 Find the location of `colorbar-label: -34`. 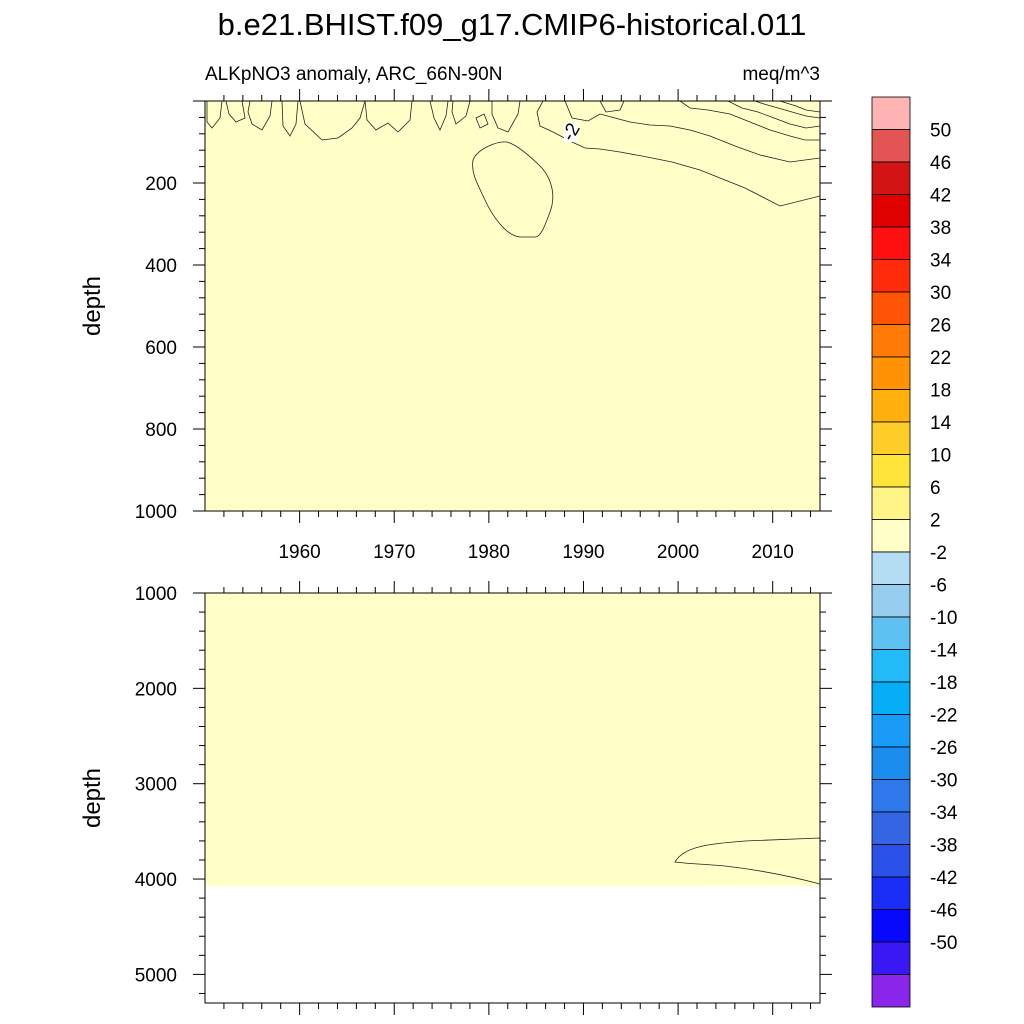

colorbar-label: -34 is located at coordinates (944, 813).